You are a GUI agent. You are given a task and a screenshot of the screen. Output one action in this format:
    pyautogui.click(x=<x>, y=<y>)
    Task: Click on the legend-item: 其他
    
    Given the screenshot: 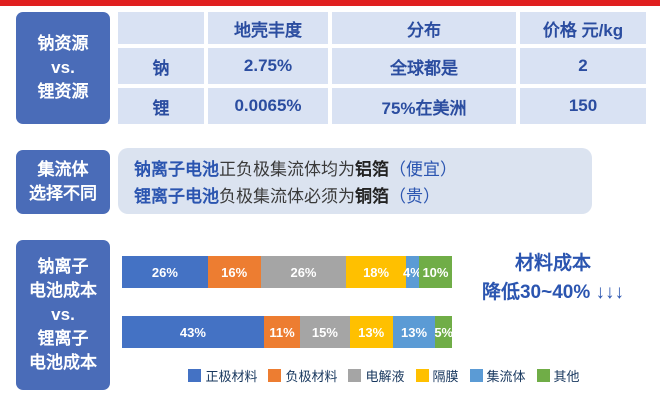 What is the action you would take?
    pyautogui.click(x=558, y=375)
    